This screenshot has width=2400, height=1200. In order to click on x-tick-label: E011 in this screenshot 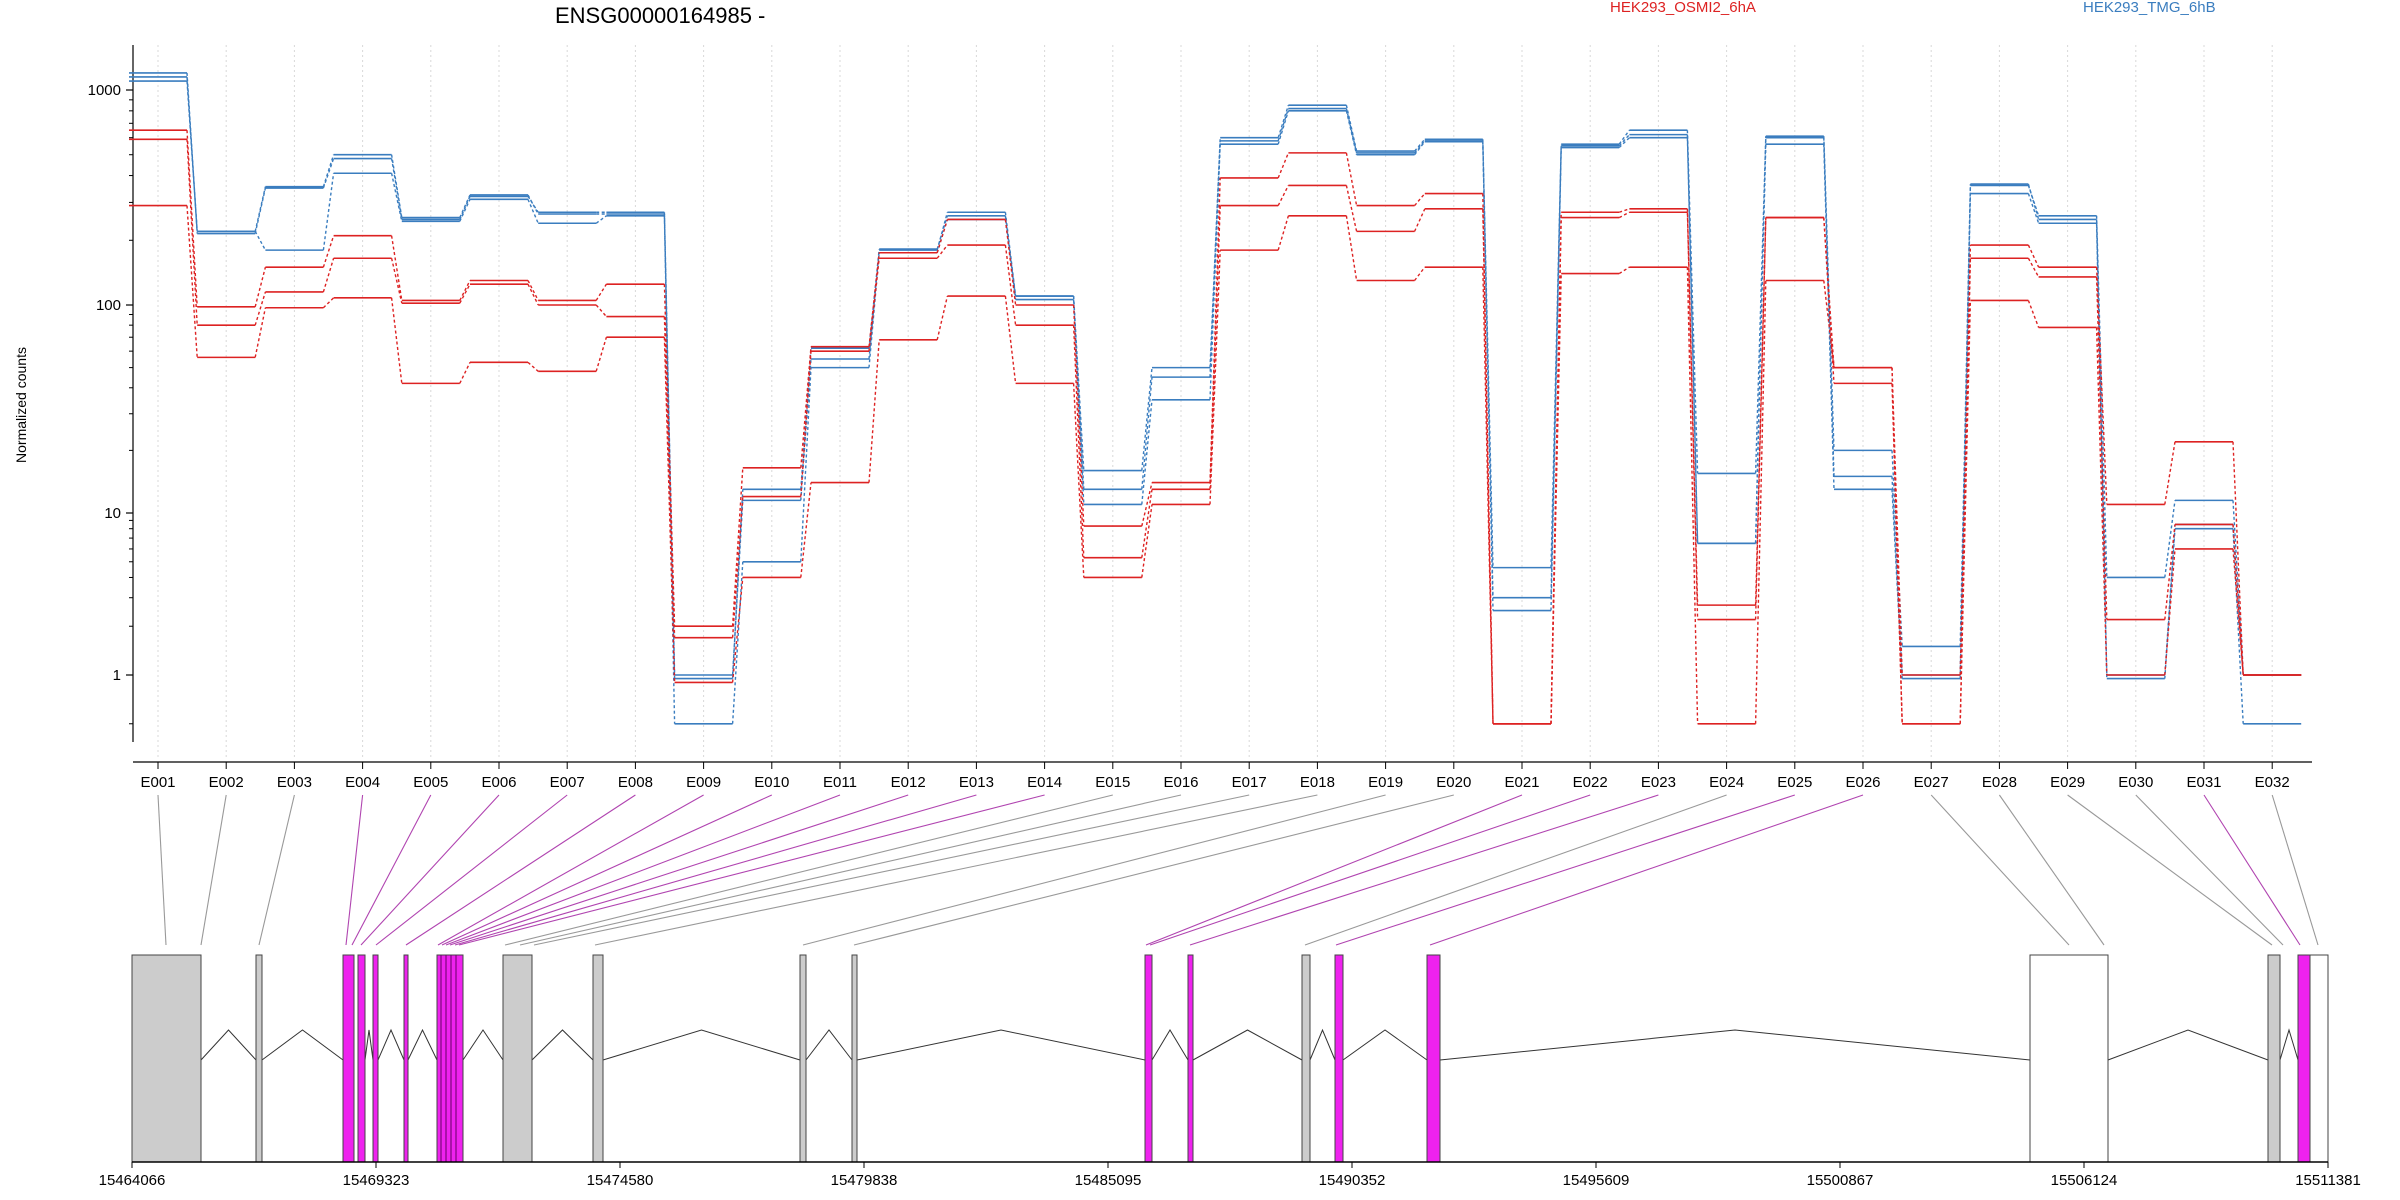, I will do `click(840, 782)`.